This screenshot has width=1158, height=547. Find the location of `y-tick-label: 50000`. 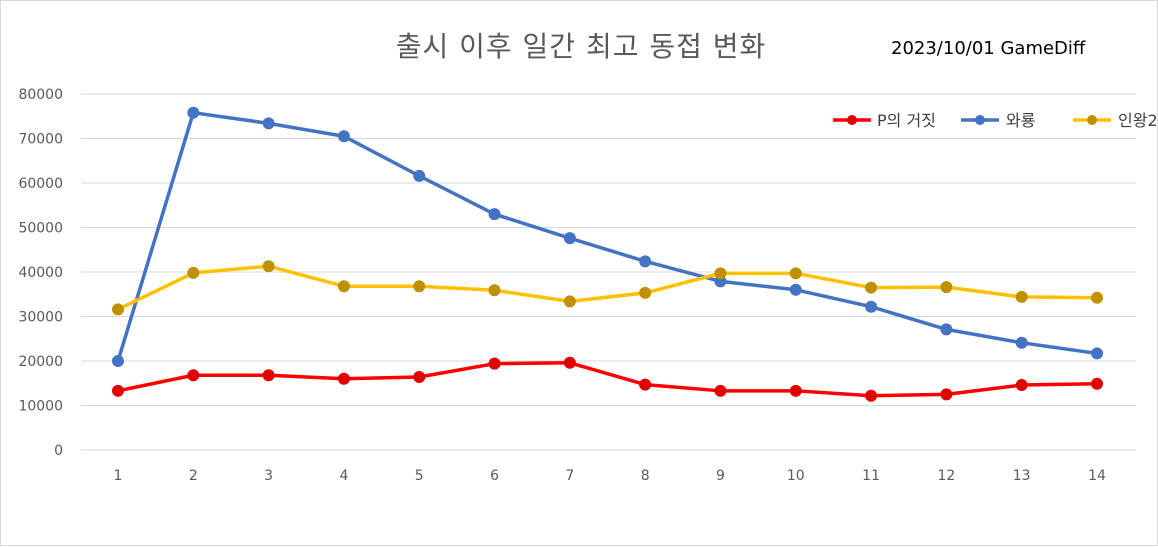

y-tick-label: 50000 is located at coordinates (40, 229).